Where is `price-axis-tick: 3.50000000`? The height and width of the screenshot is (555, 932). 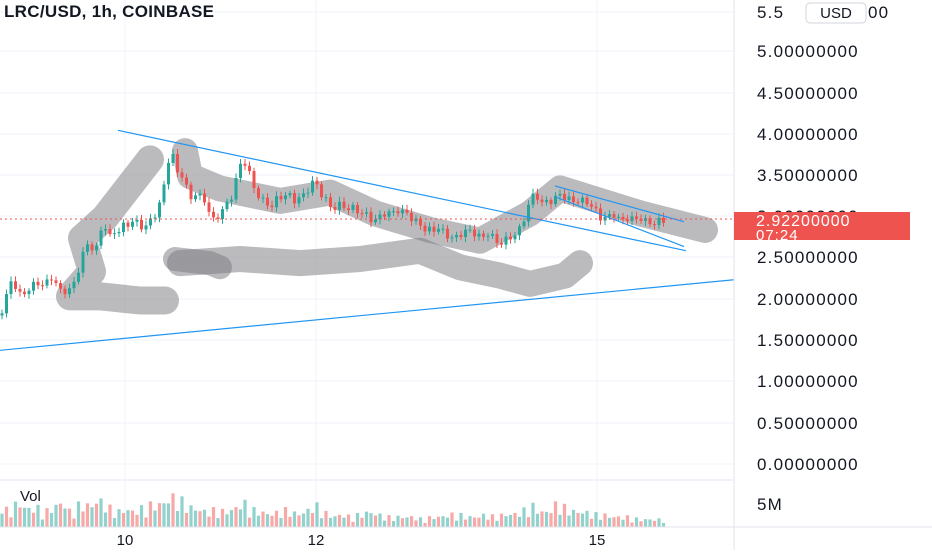
price-axis-tick: 3.50000000 is located at coordinates (808, 175).